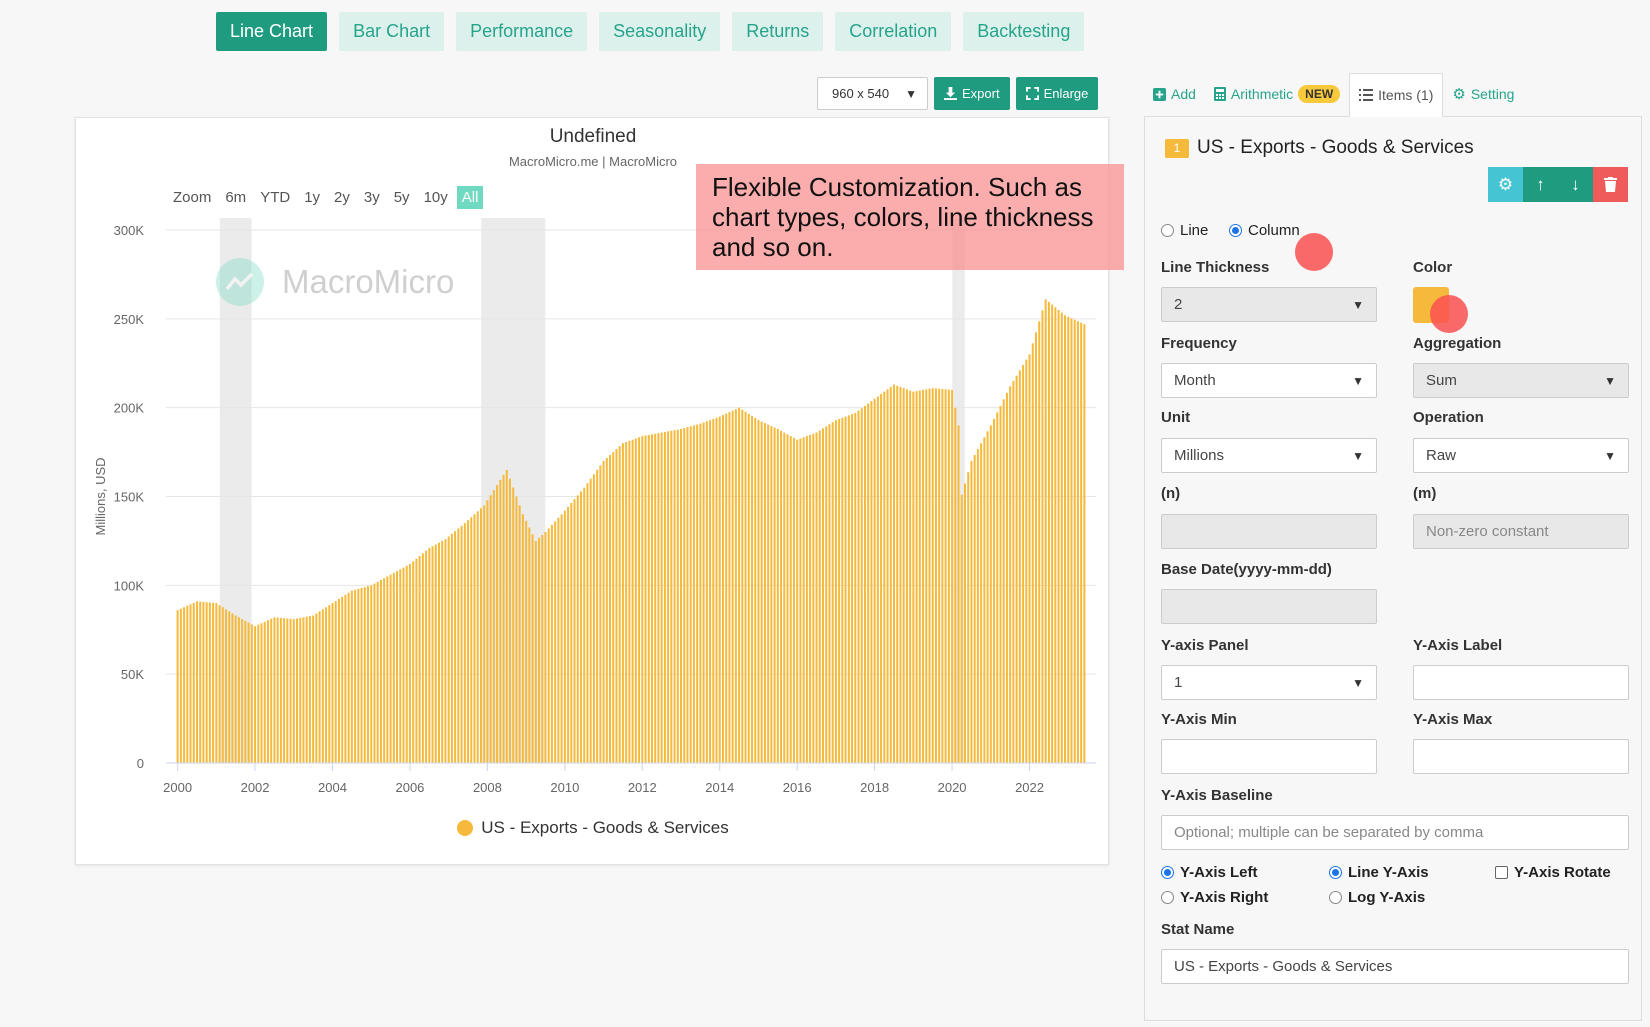 The image size is (1650, 1027). I want to click on y-min-input, so click(1269, 756).